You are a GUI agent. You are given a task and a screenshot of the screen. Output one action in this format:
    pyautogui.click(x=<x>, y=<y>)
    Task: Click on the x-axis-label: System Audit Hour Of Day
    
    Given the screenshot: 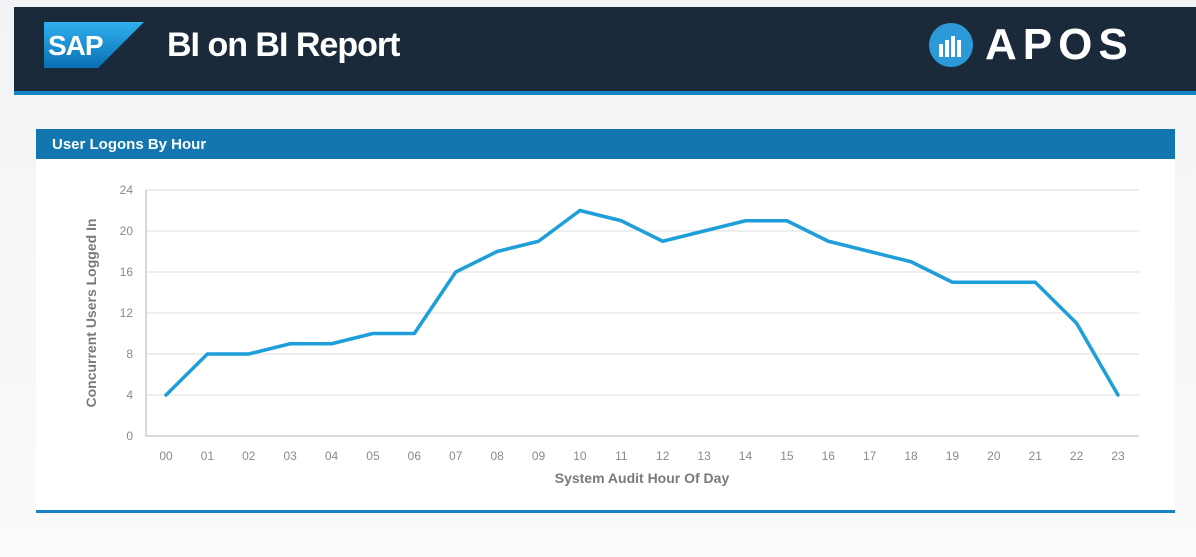 What is the action you would take?
    pyautogui.click(x=642, y=478)
    